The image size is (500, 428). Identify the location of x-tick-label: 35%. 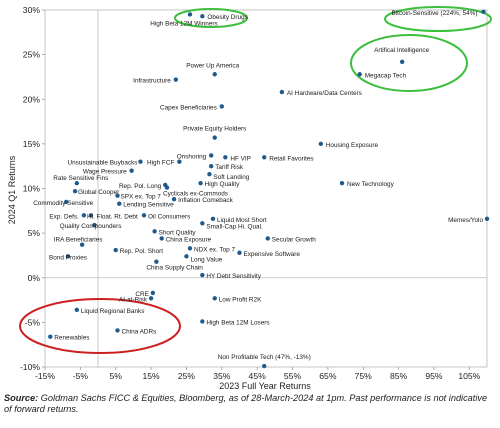
(222, 376).